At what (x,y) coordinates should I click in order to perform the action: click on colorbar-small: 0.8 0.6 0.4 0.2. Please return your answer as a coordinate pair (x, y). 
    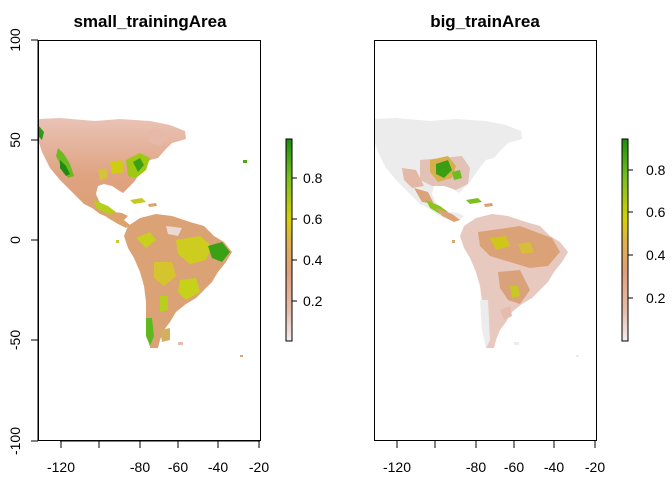
    Looking at the image, I should click on (304, 240).